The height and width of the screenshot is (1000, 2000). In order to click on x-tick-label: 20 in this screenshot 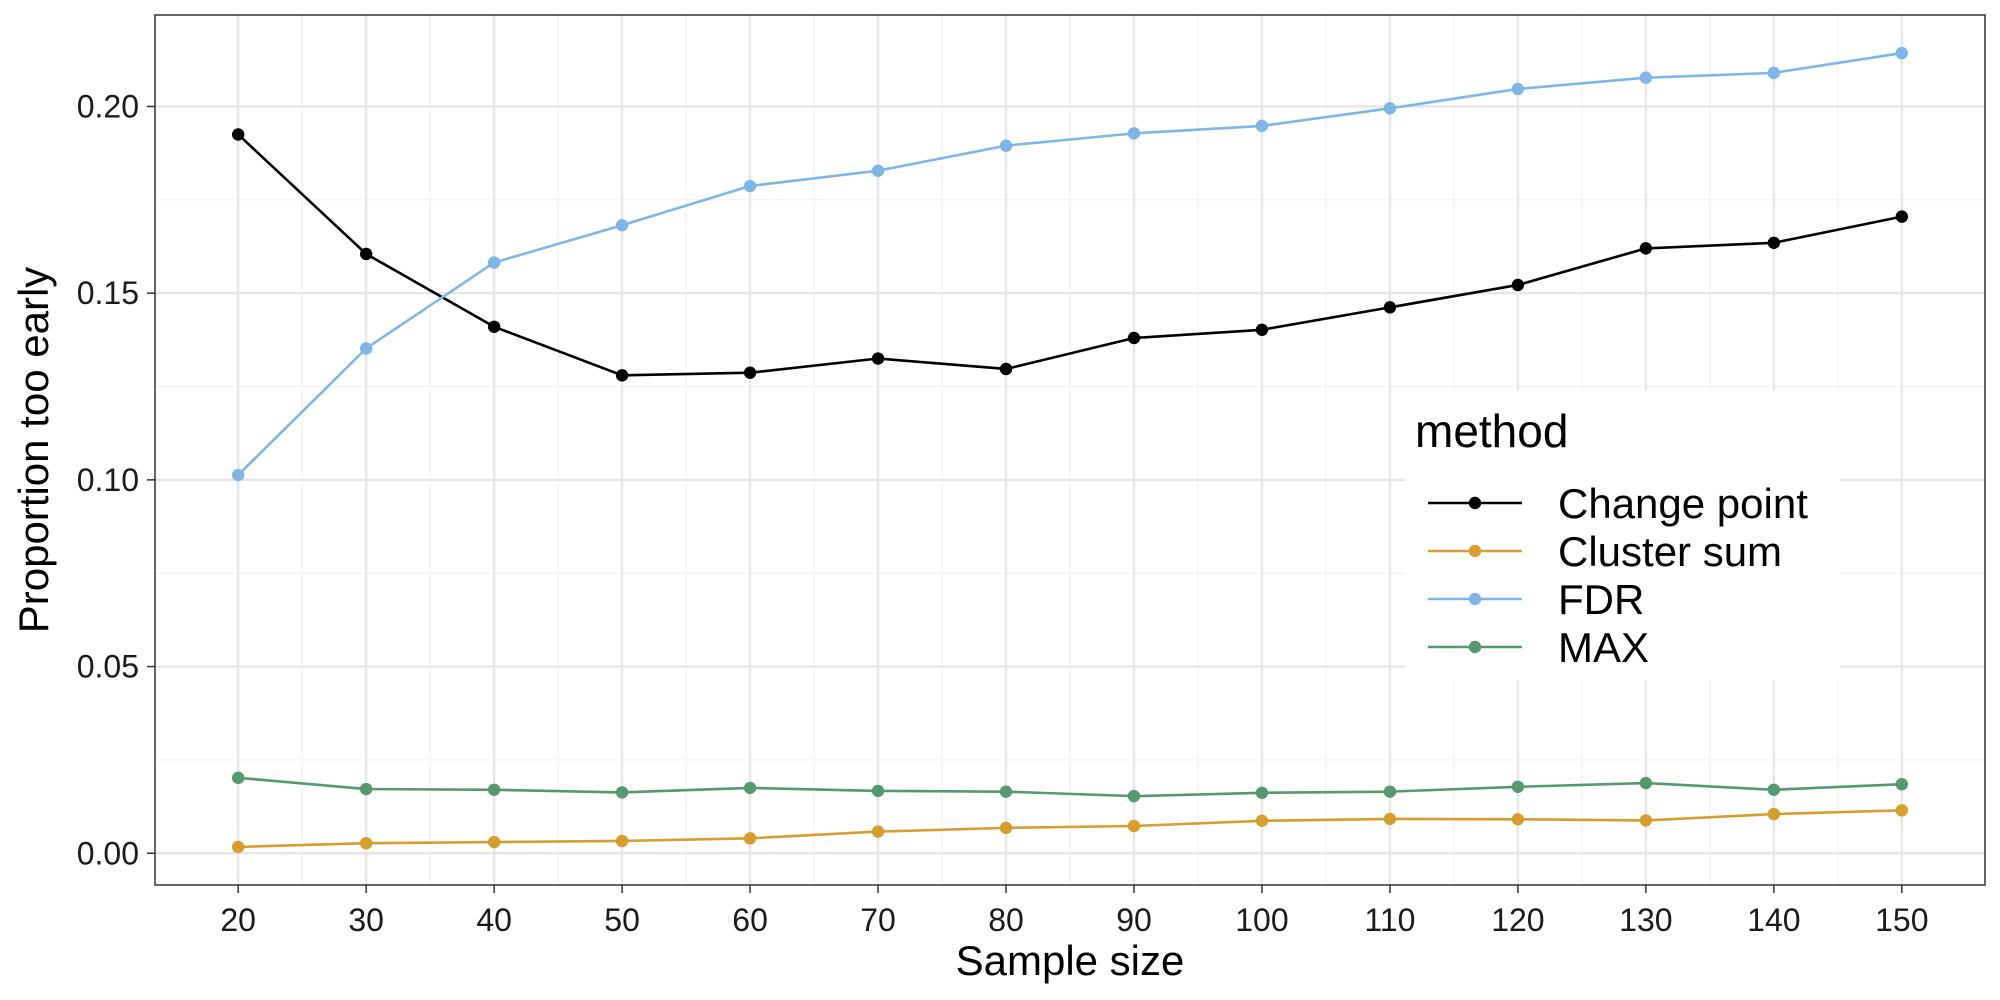, I will do `click(238, 920)`.